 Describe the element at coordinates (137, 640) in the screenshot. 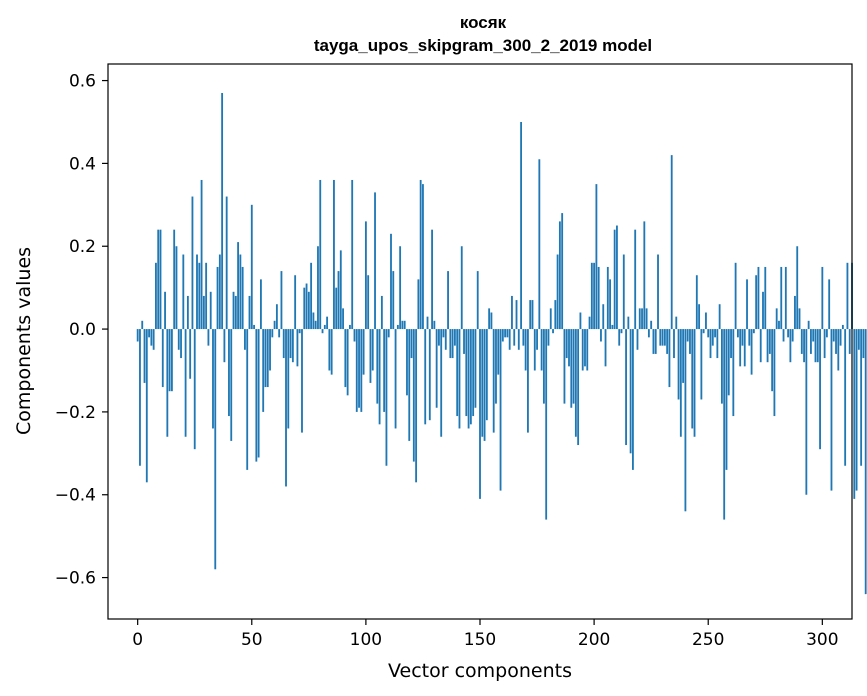

I see `x-tick-label: 0` at that location.